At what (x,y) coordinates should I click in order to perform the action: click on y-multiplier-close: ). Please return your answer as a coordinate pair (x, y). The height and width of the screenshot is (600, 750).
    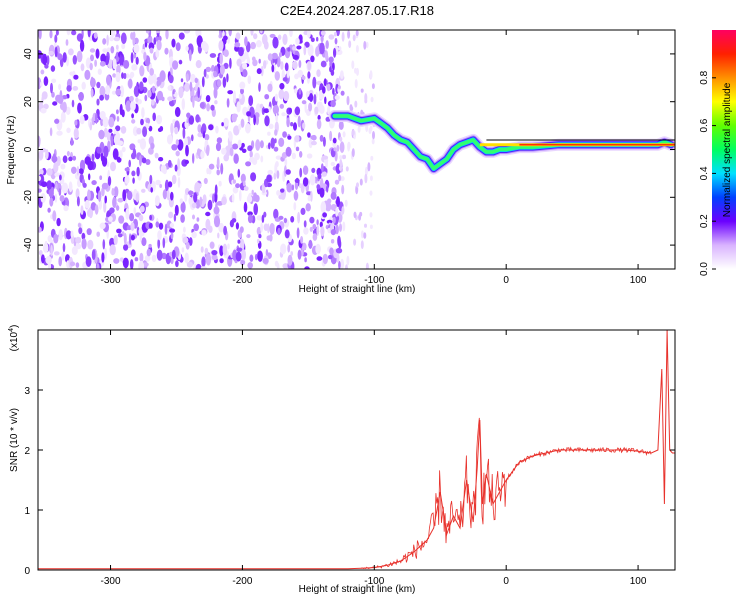
    Looking at the image, I should click on (14, 326).